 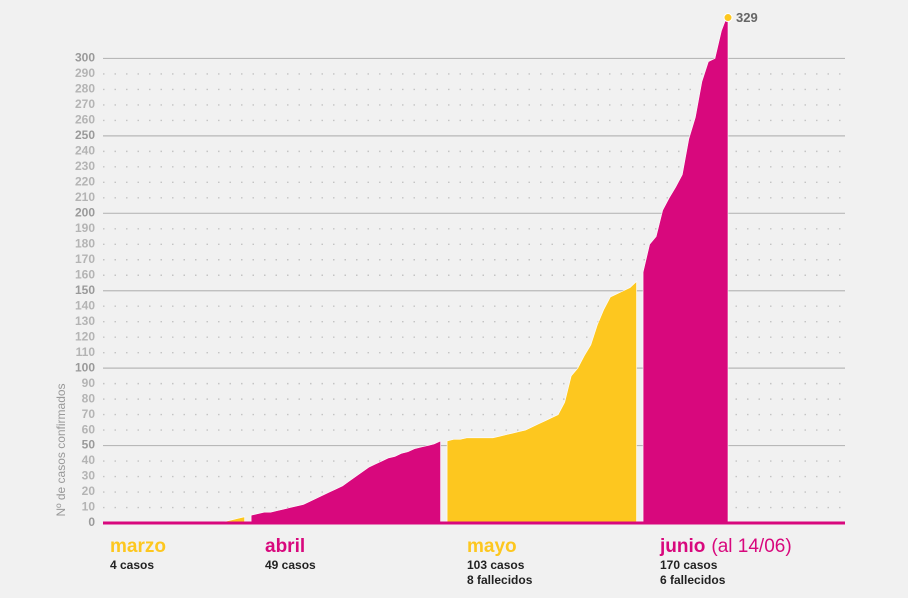 I want to click on month-label: marzo, so click(x=138, y=546).